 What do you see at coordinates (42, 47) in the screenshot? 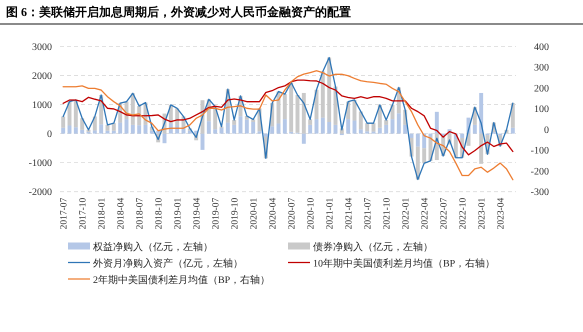
I see `y-tick-label: 3000` at bounding box center [42, 47].